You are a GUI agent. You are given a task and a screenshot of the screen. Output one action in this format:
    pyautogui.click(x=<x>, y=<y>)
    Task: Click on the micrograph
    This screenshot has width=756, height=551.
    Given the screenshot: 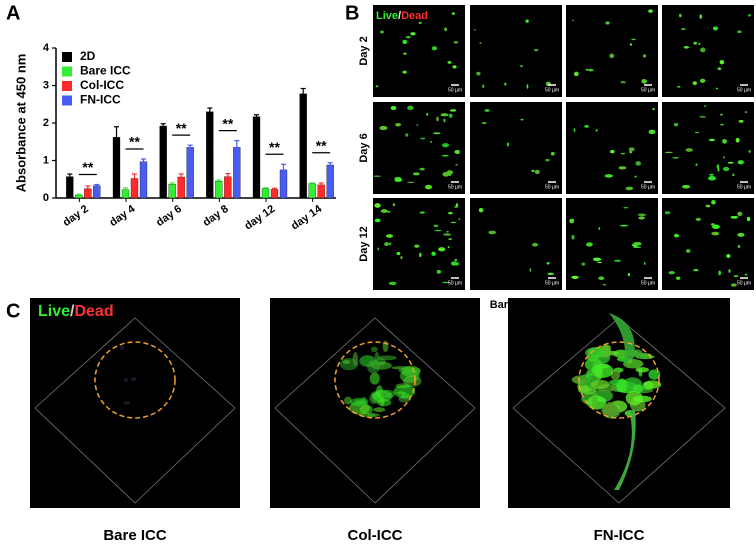 What is the action you would take?
    pyautogui.click(x=708, y=51)
    